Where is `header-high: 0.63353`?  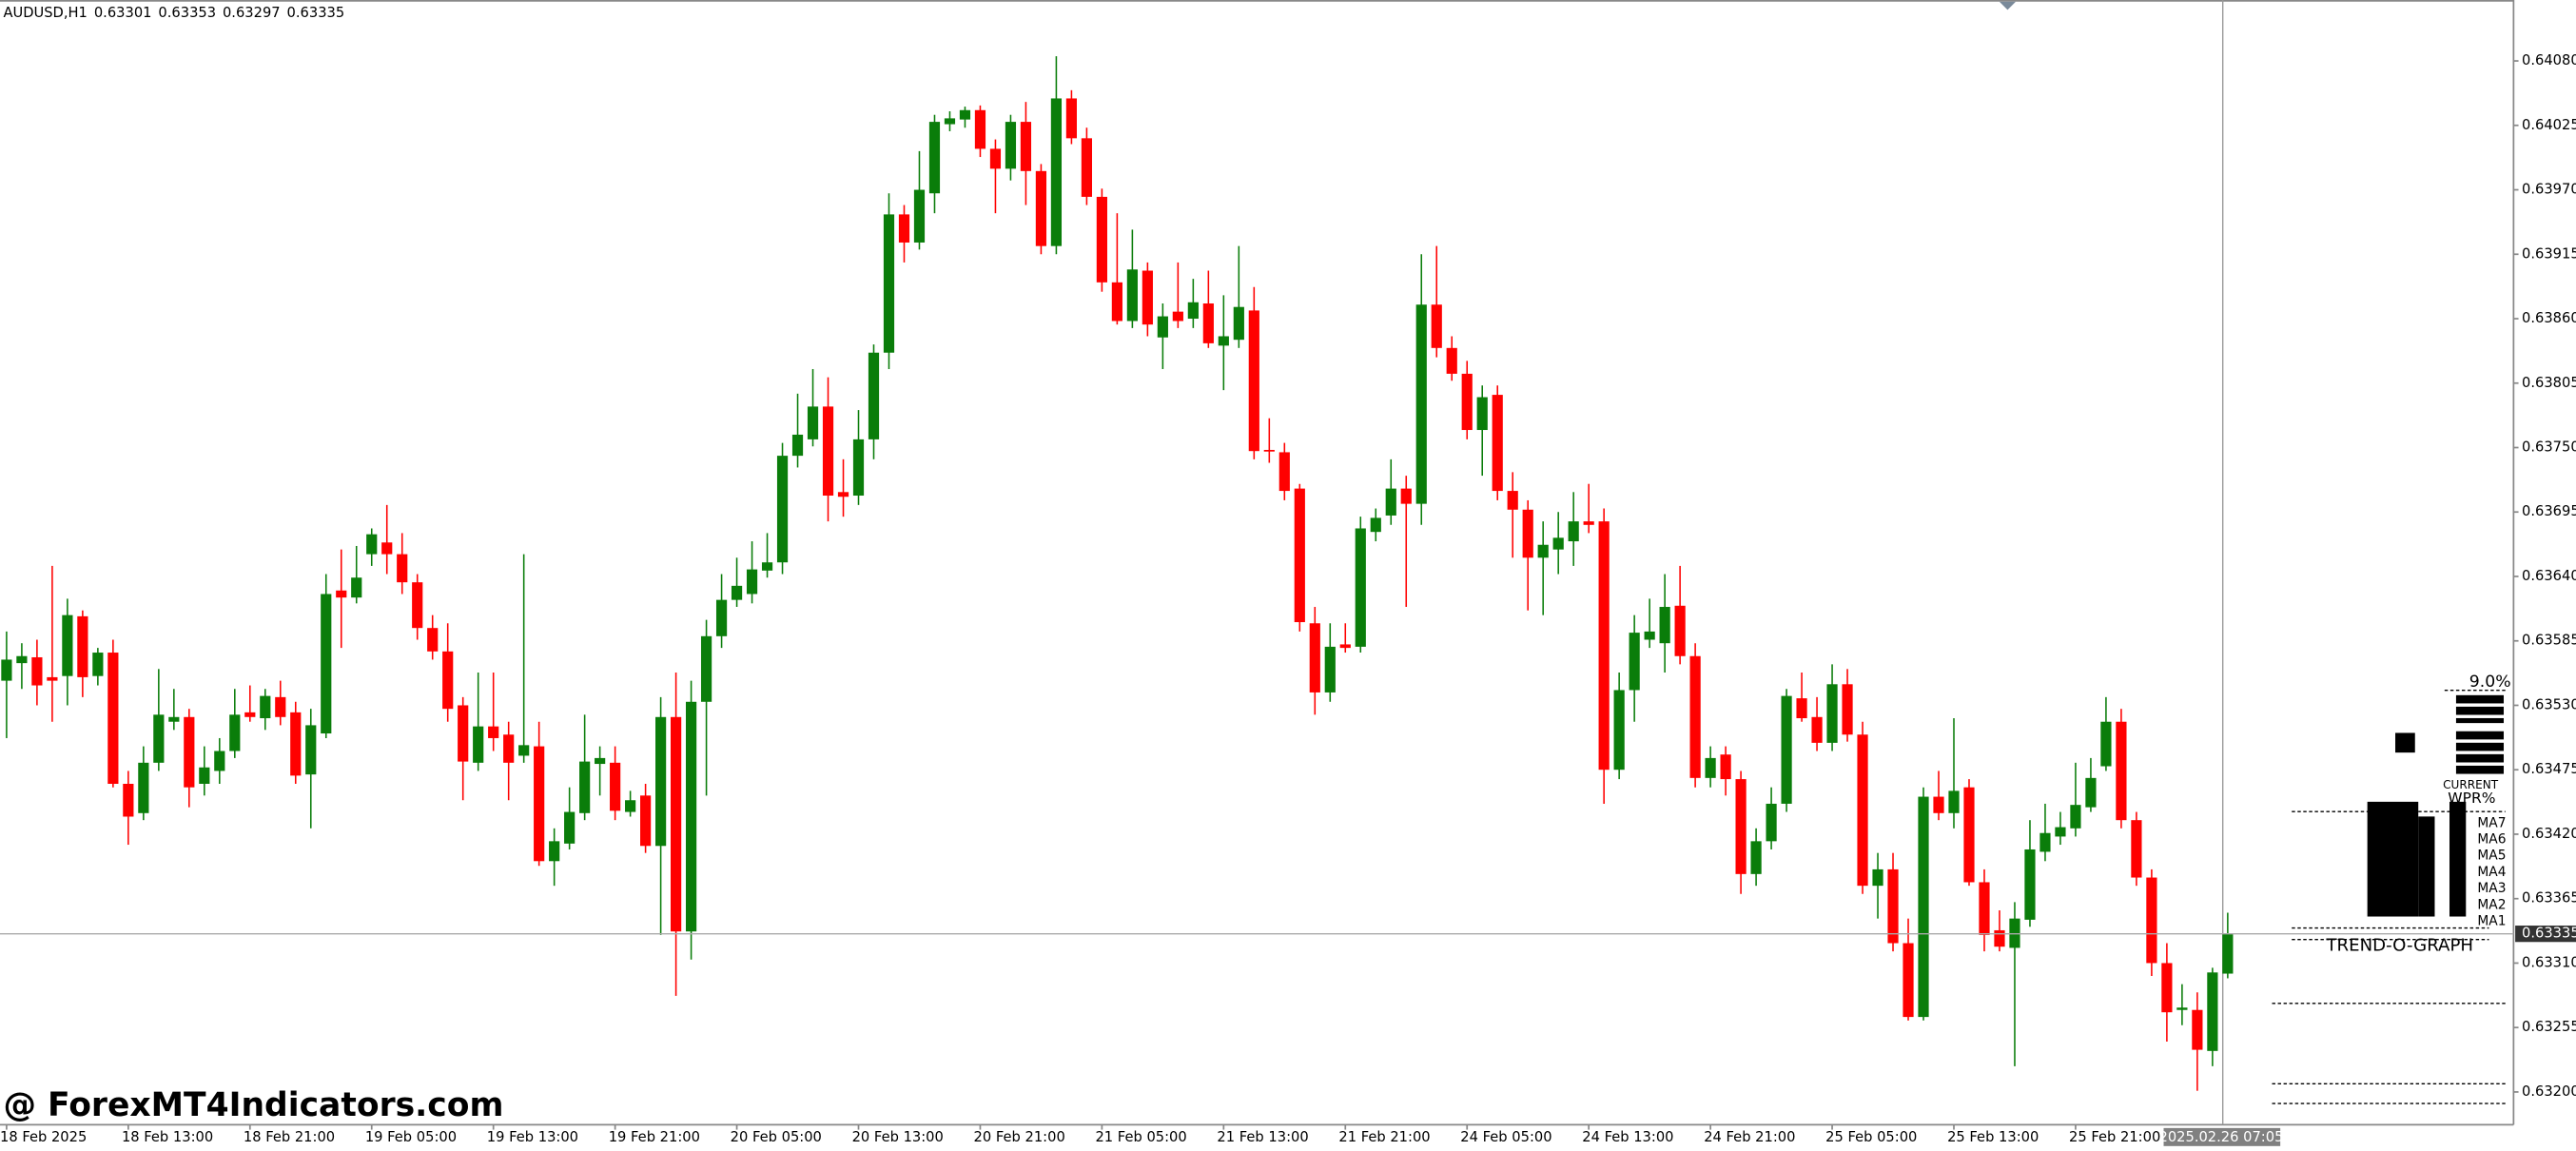
header-high: 0.63353 is located at coordinates (187, 13).